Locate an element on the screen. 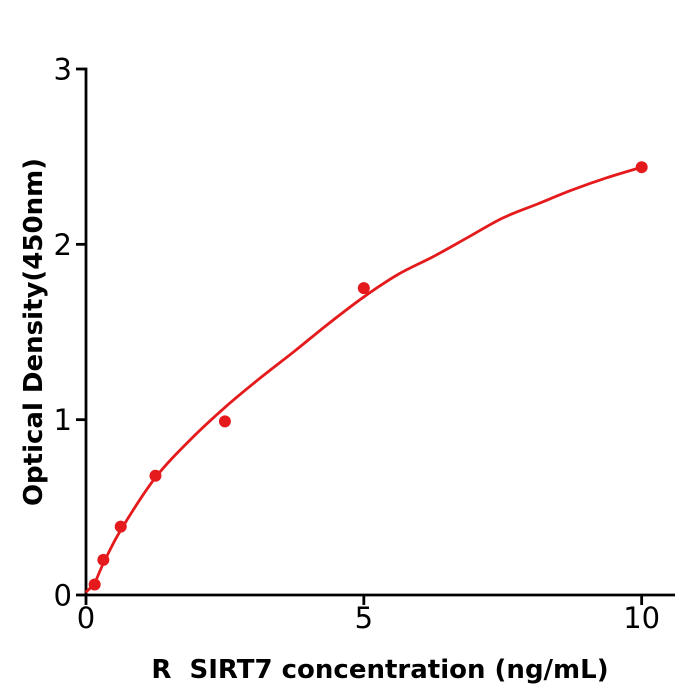 Image resolution: width=700 pixels, height=700 pixels. y-tick-label: 3 is located at coordinates (63, 70).